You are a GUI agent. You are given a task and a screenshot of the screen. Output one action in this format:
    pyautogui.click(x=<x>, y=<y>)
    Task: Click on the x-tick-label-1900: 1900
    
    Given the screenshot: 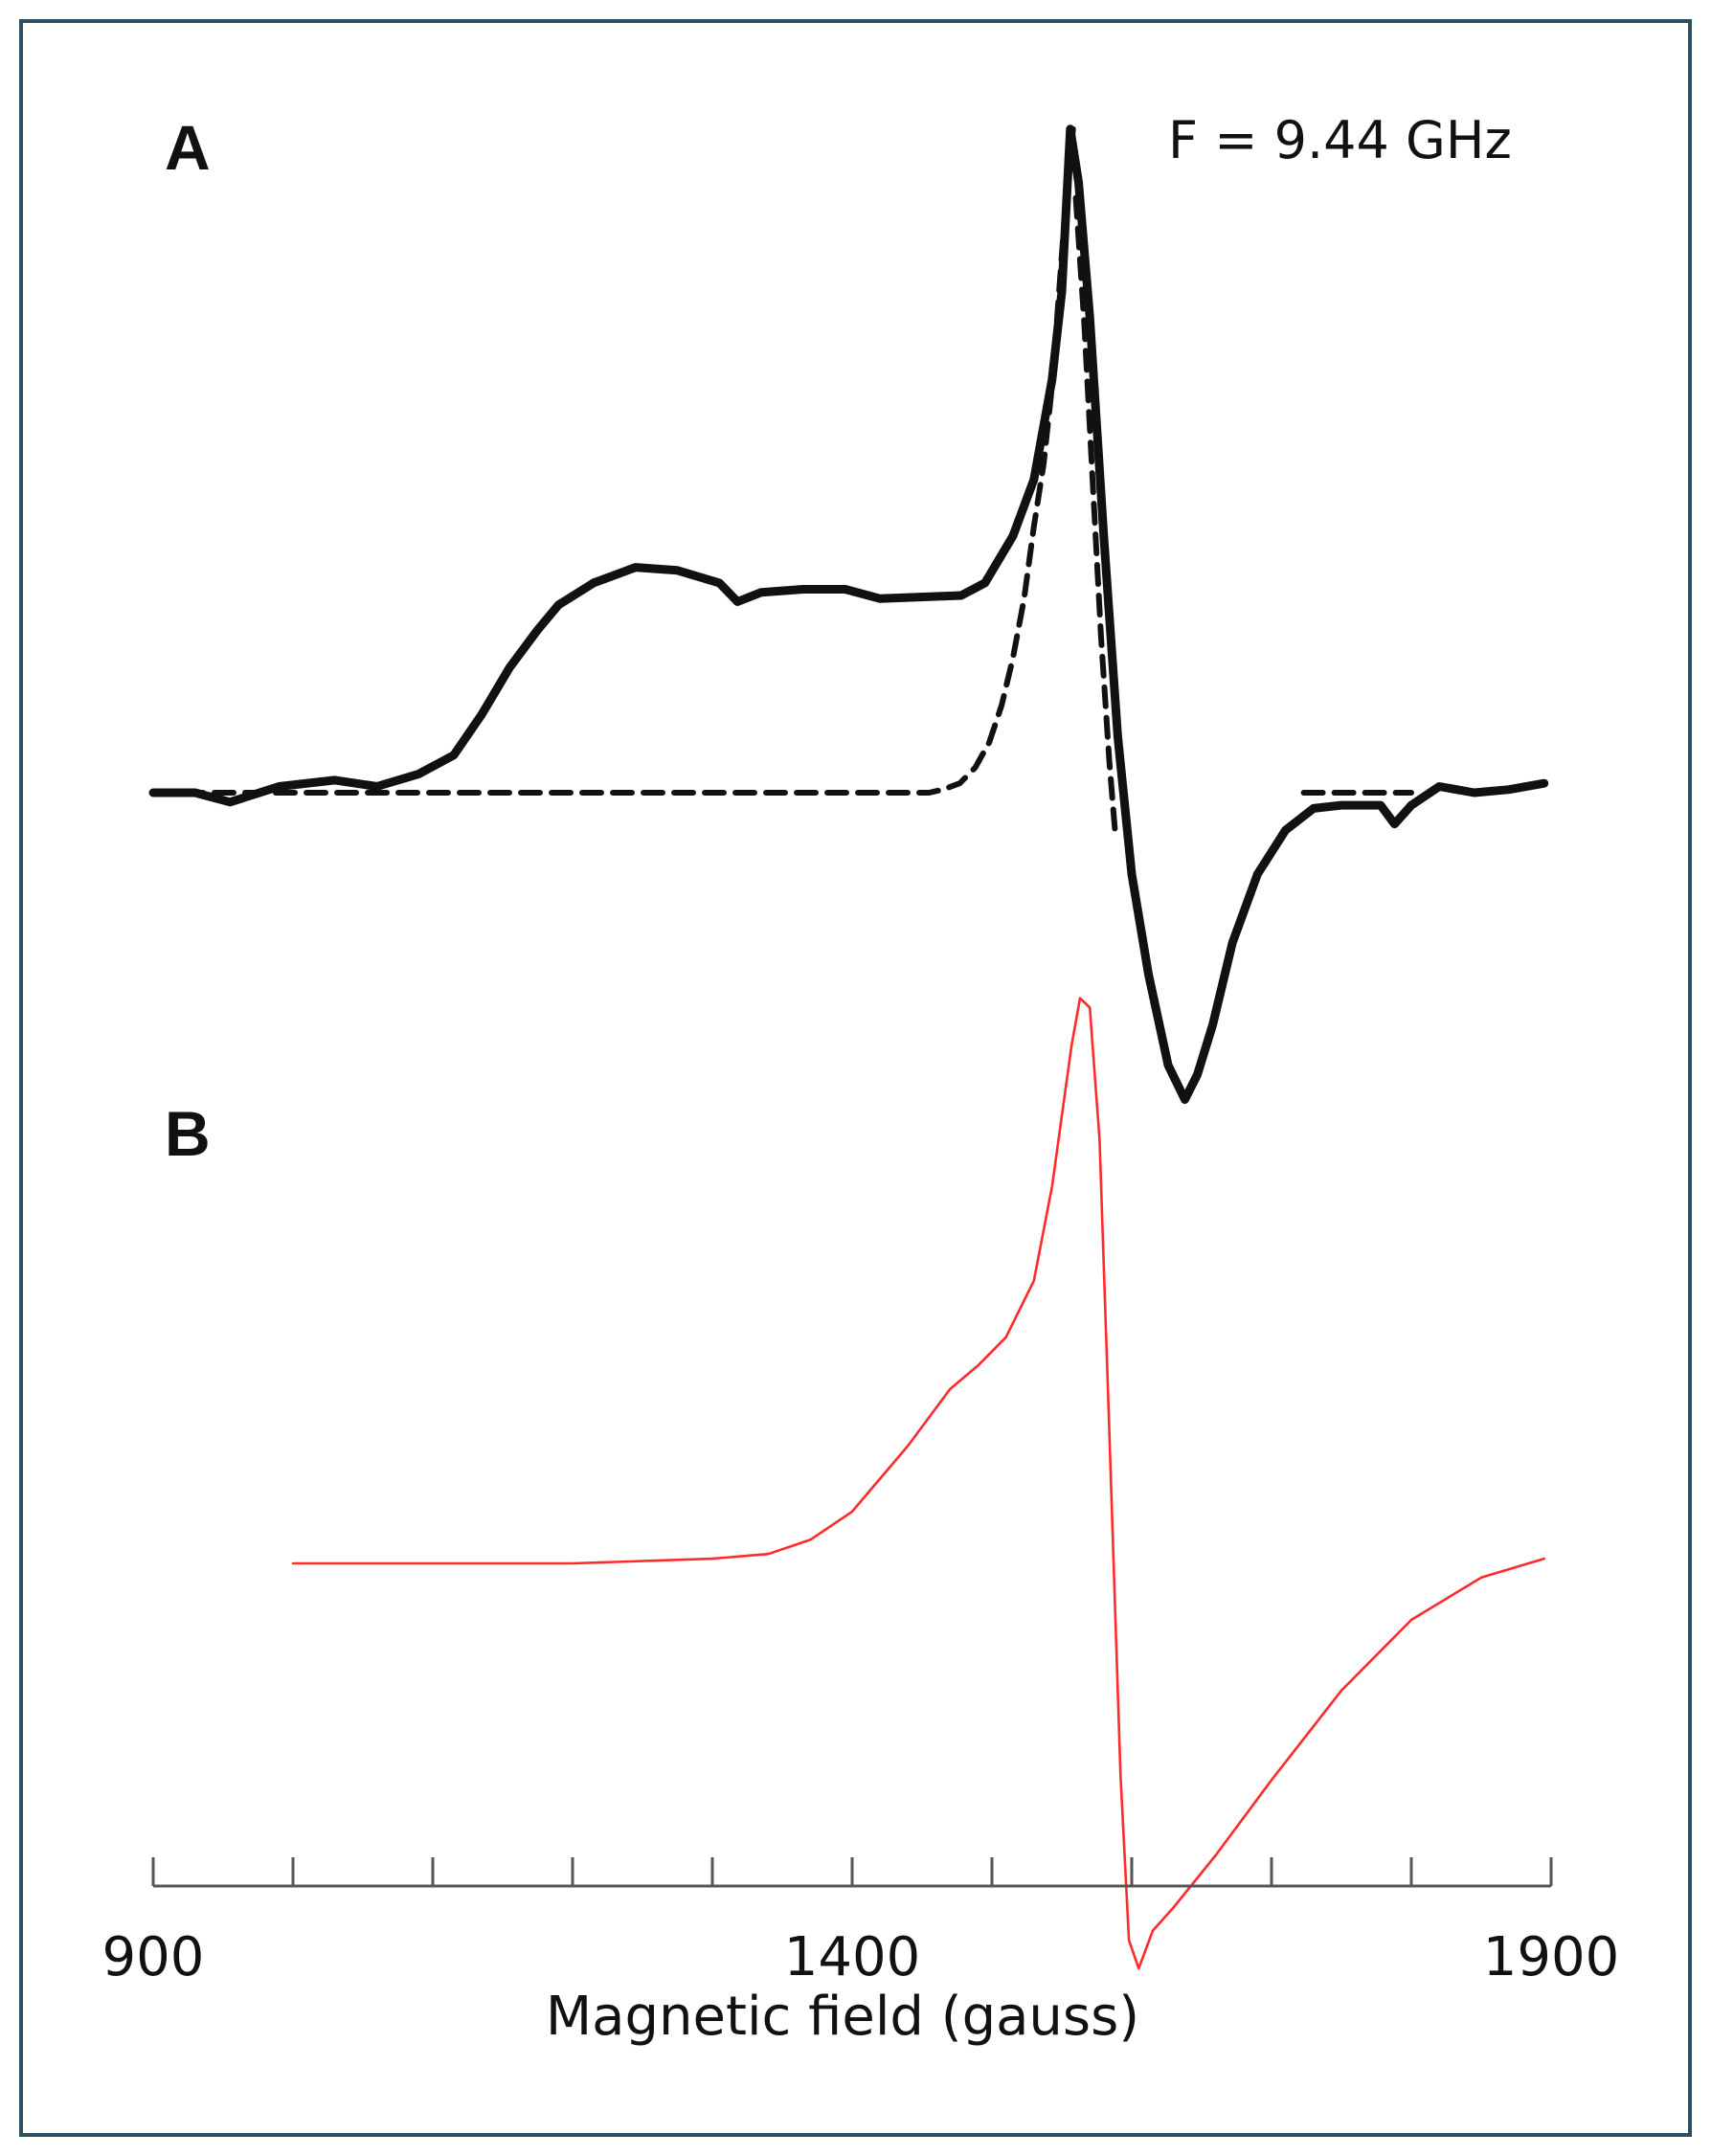 What is the action you would take?
    pyautogui.click(x=1551, y=1957)
    